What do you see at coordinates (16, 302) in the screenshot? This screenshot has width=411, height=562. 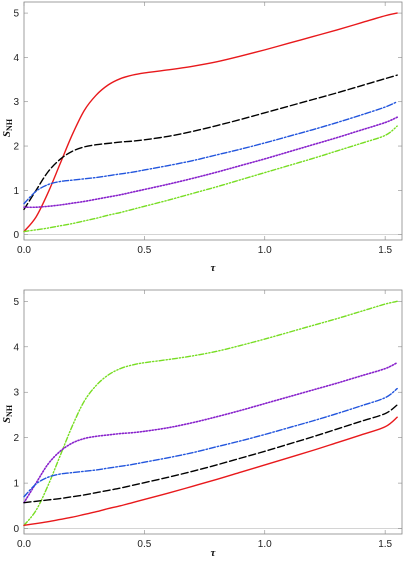 I see `bottom-plot-ytick-label: 5` at bounding box center [16, 302].